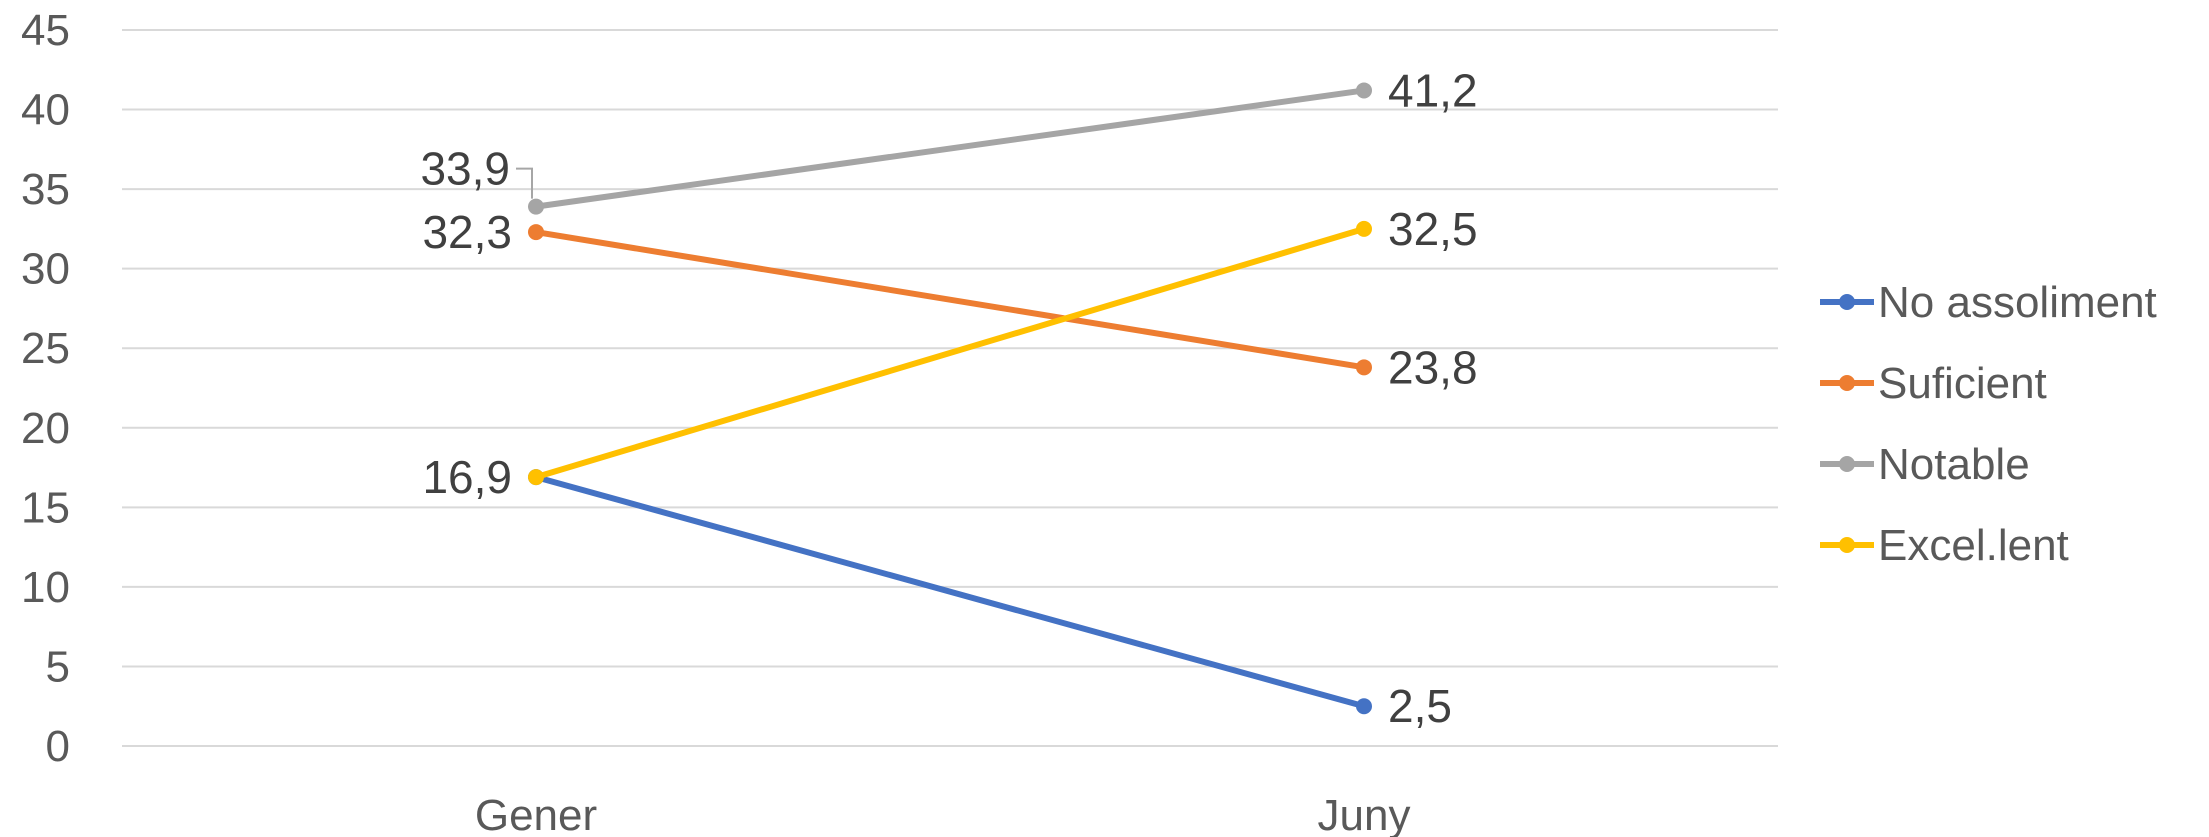  Describe the element at coordinates (943, 814) in the screenshot. I see `x-axis: Gener Juny` at that location.